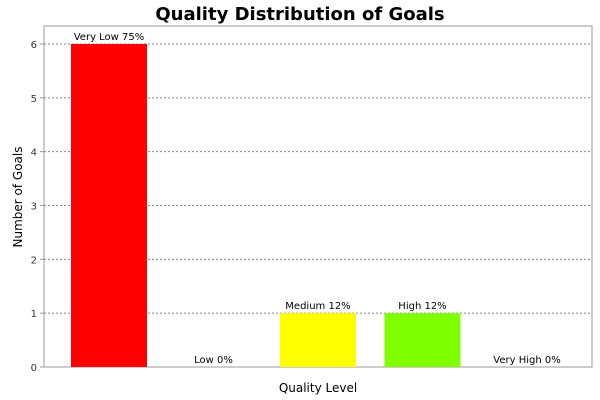 This screenshot has width=600, height=400. Describe the element at coordinates (34, 314) in the screenshot. I see `y-tick-label: 1` at that location.